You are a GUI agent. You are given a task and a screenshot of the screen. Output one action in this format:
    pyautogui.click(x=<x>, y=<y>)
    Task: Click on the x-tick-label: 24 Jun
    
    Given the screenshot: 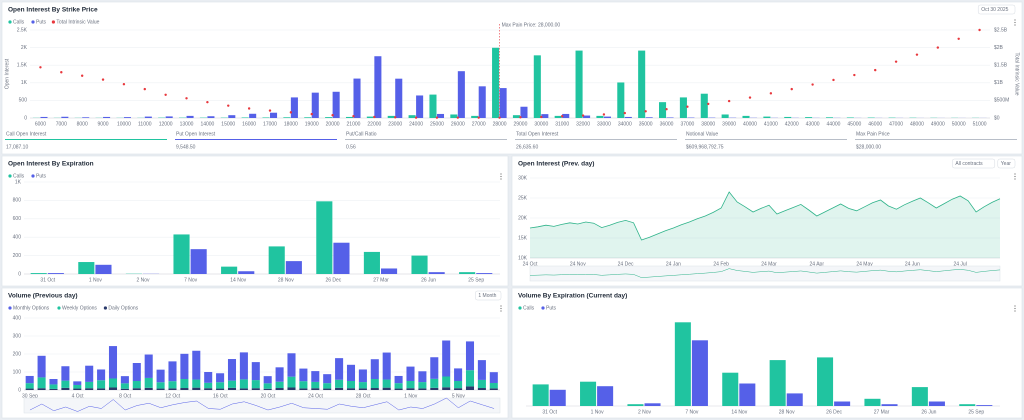 What is the action you would take?
    pyautogui.click(x=912, y=264)
    